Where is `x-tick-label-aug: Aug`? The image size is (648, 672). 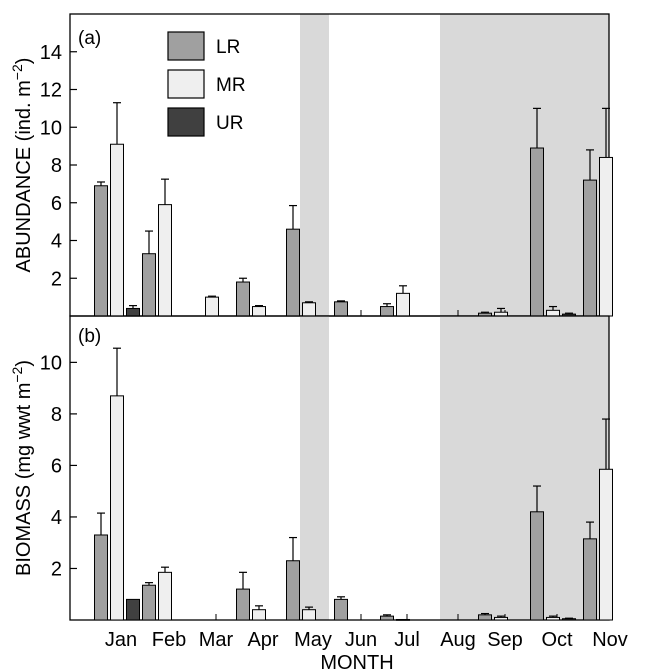 x-tick-label-aug: Aug is located at coordinates (458, 640).